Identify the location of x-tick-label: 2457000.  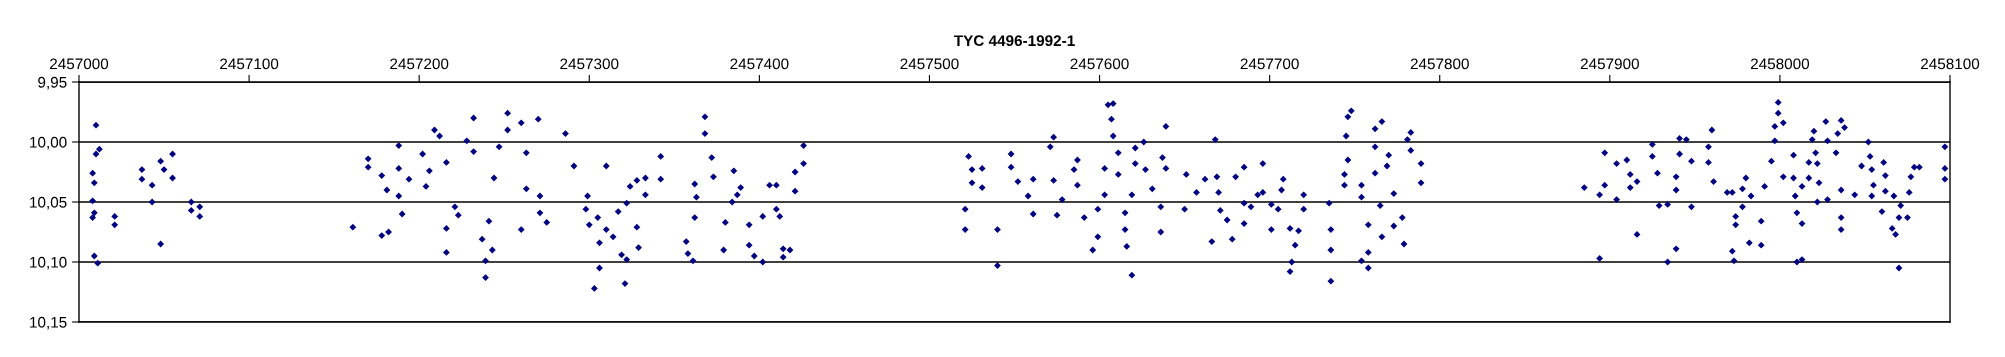
(79, 64).